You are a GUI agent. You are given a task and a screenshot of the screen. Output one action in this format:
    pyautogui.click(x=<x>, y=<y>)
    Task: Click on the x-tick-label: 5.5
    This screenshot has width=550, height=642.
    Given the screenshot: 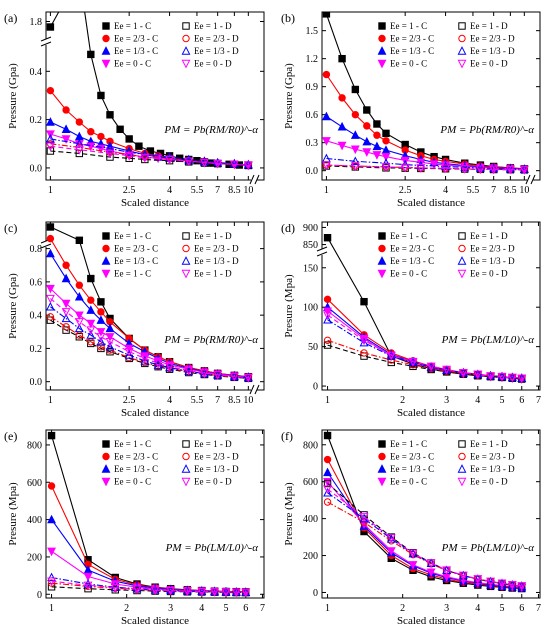 What is the action you would take?
    pyautogui.click(x=473, y=190)
    